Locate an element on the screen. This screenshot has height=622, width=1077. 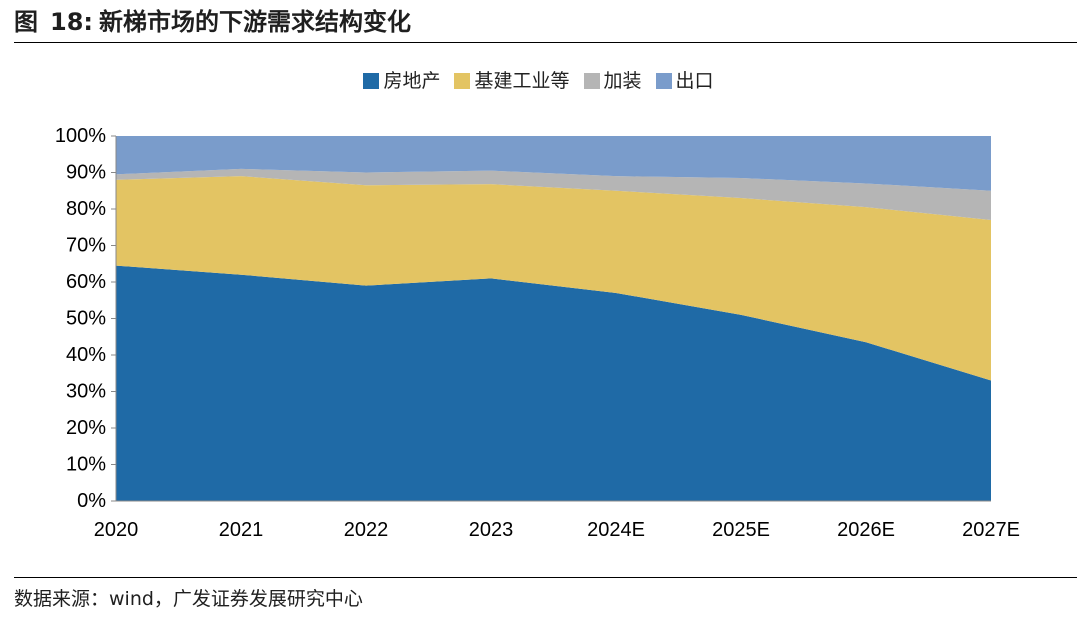
legend-label-3: 出口 is located at coordinates (694, 81).